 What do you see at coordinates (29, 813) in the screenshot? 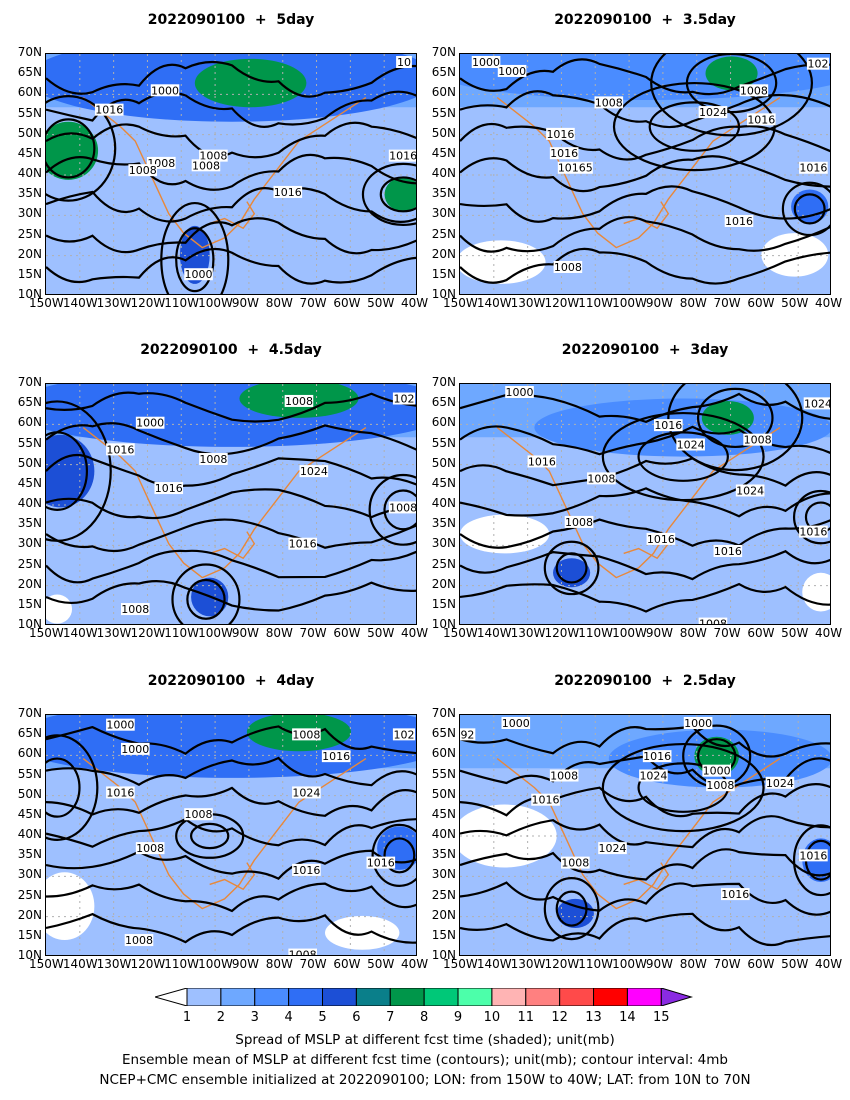
I see `y-tick-label: 45N` at bounding box center [29, 813].